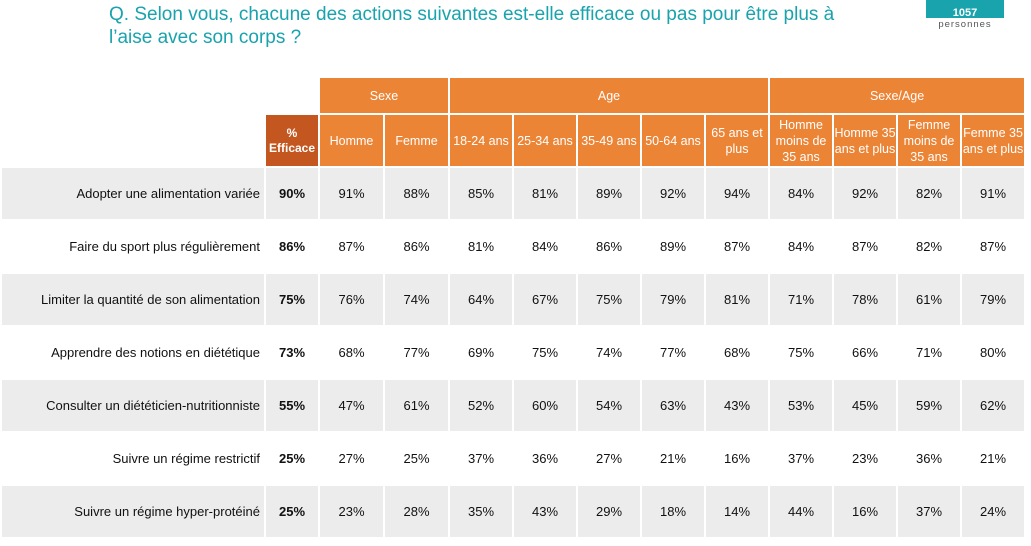  Describe the element at coordinates (865, 140) in the screenshot. I see `column-header: Homme 35 ans et plus` at that location.